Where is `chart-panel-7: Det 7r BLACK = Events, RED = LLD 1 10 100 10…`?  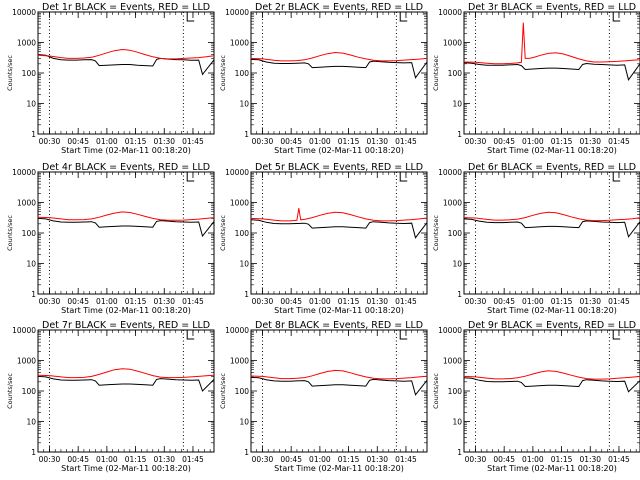
chart-panel-7: Det 7r BLACK = Events, RED = LLD 1 10 100 10… is located at coordinates (110, 396).